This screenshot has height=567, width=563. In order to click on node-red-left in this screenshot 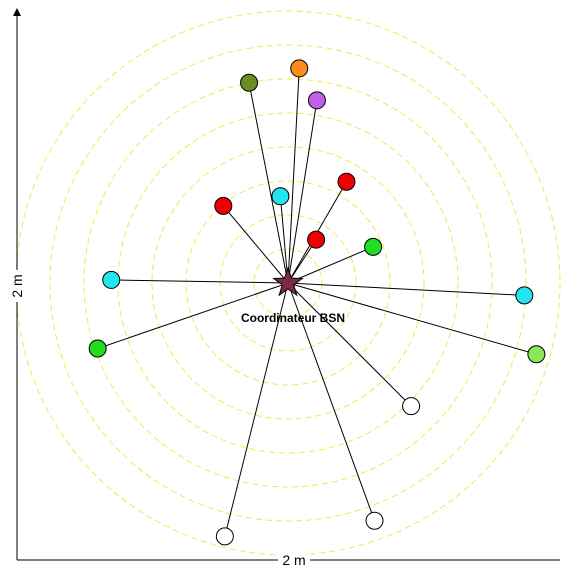, I will do `click(223, 205)`.